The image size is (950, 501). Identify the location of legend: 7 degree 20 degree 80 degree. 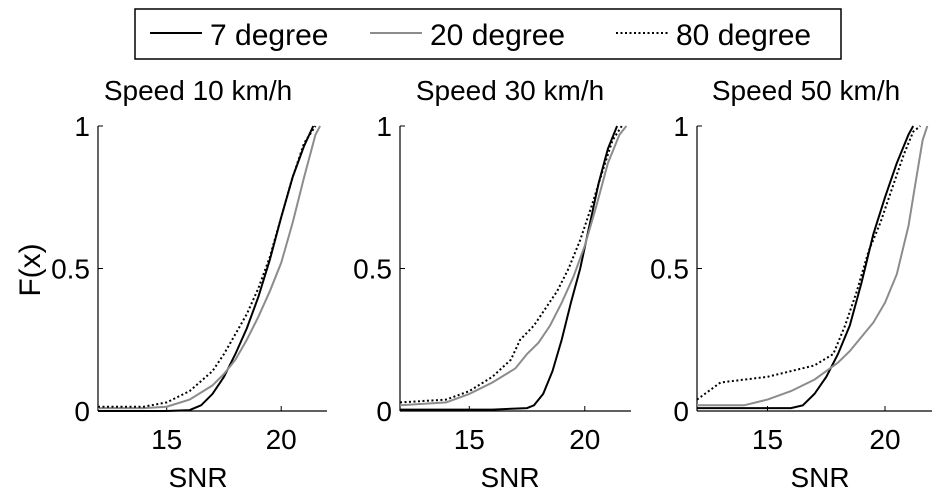
(488, 34).